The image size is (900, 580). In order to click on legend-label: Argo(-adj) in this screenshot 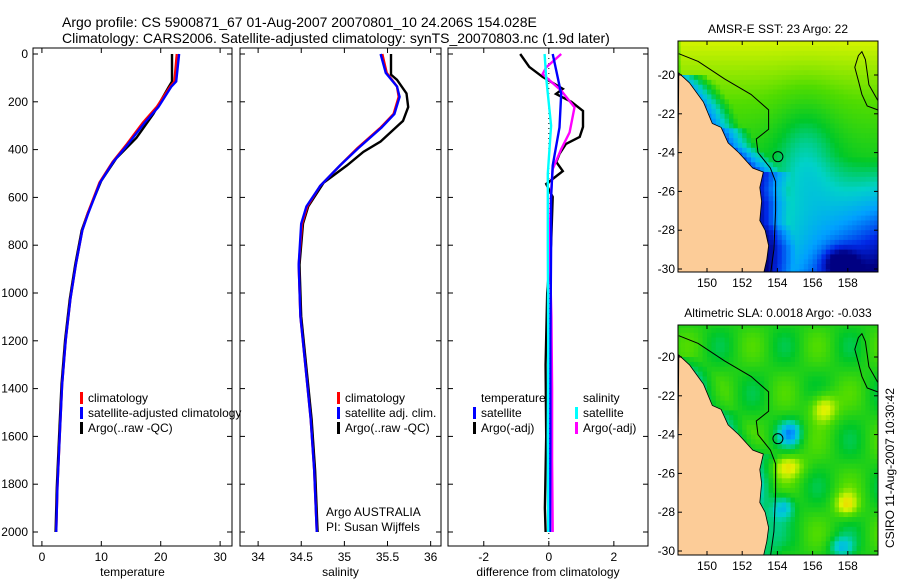, I will do `click(609, 428)`.